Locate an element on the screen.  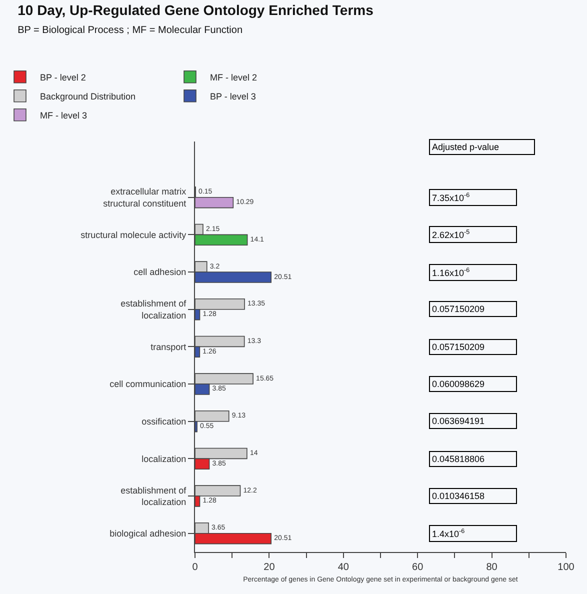
legend-label: BP - level 3 is located at coordinates (233, 96).